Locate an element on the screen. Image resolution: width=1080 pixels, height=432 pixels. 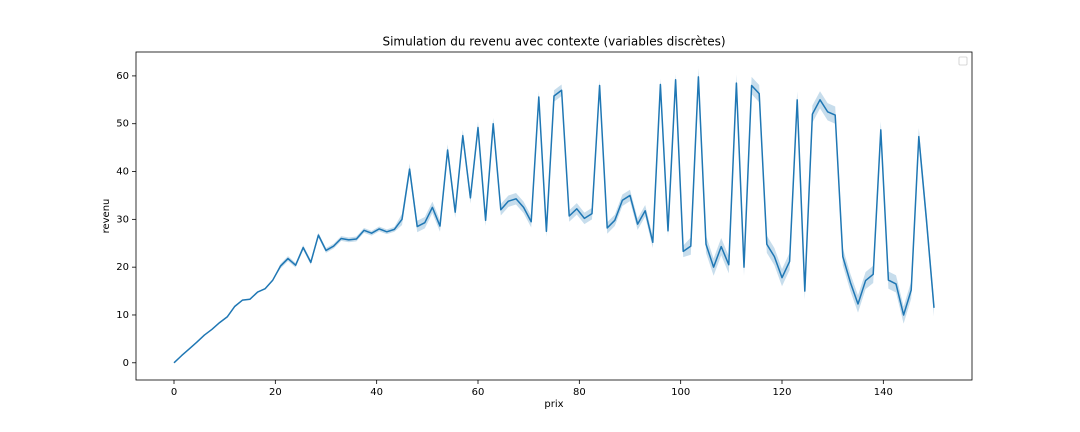
y-tick-label: 60 is located at coordinates (122, 76).